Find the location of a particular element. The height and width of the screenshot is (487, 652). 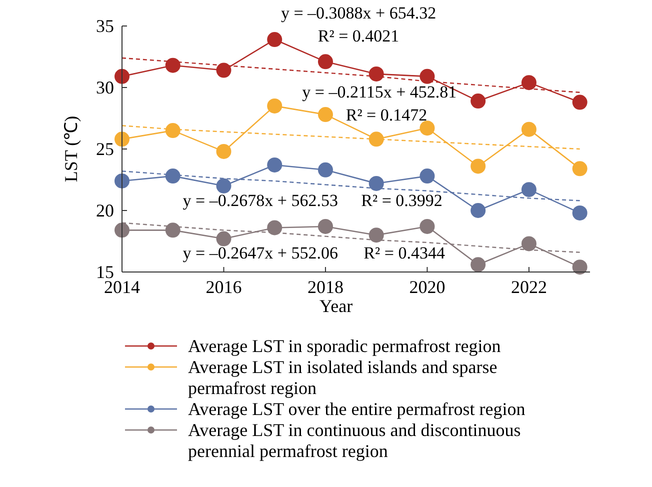

x-tick-label: 2016 is located at coordinates (224, 287).